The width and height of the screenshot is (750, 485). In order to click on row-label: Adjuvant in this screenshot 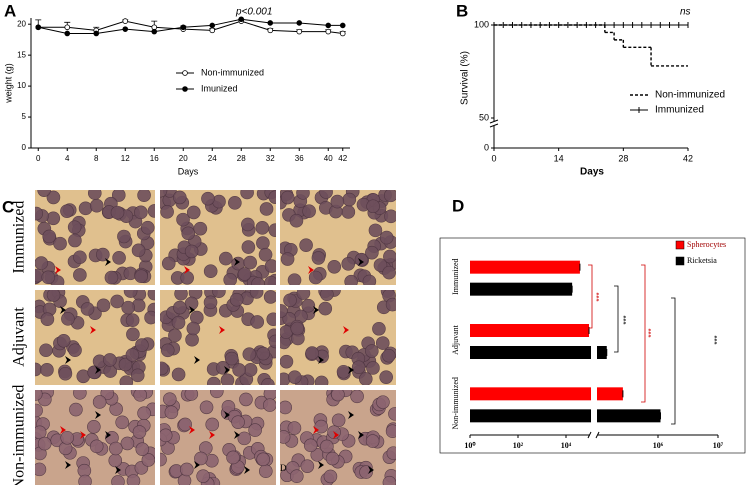, I will do `click(19, 337)`.